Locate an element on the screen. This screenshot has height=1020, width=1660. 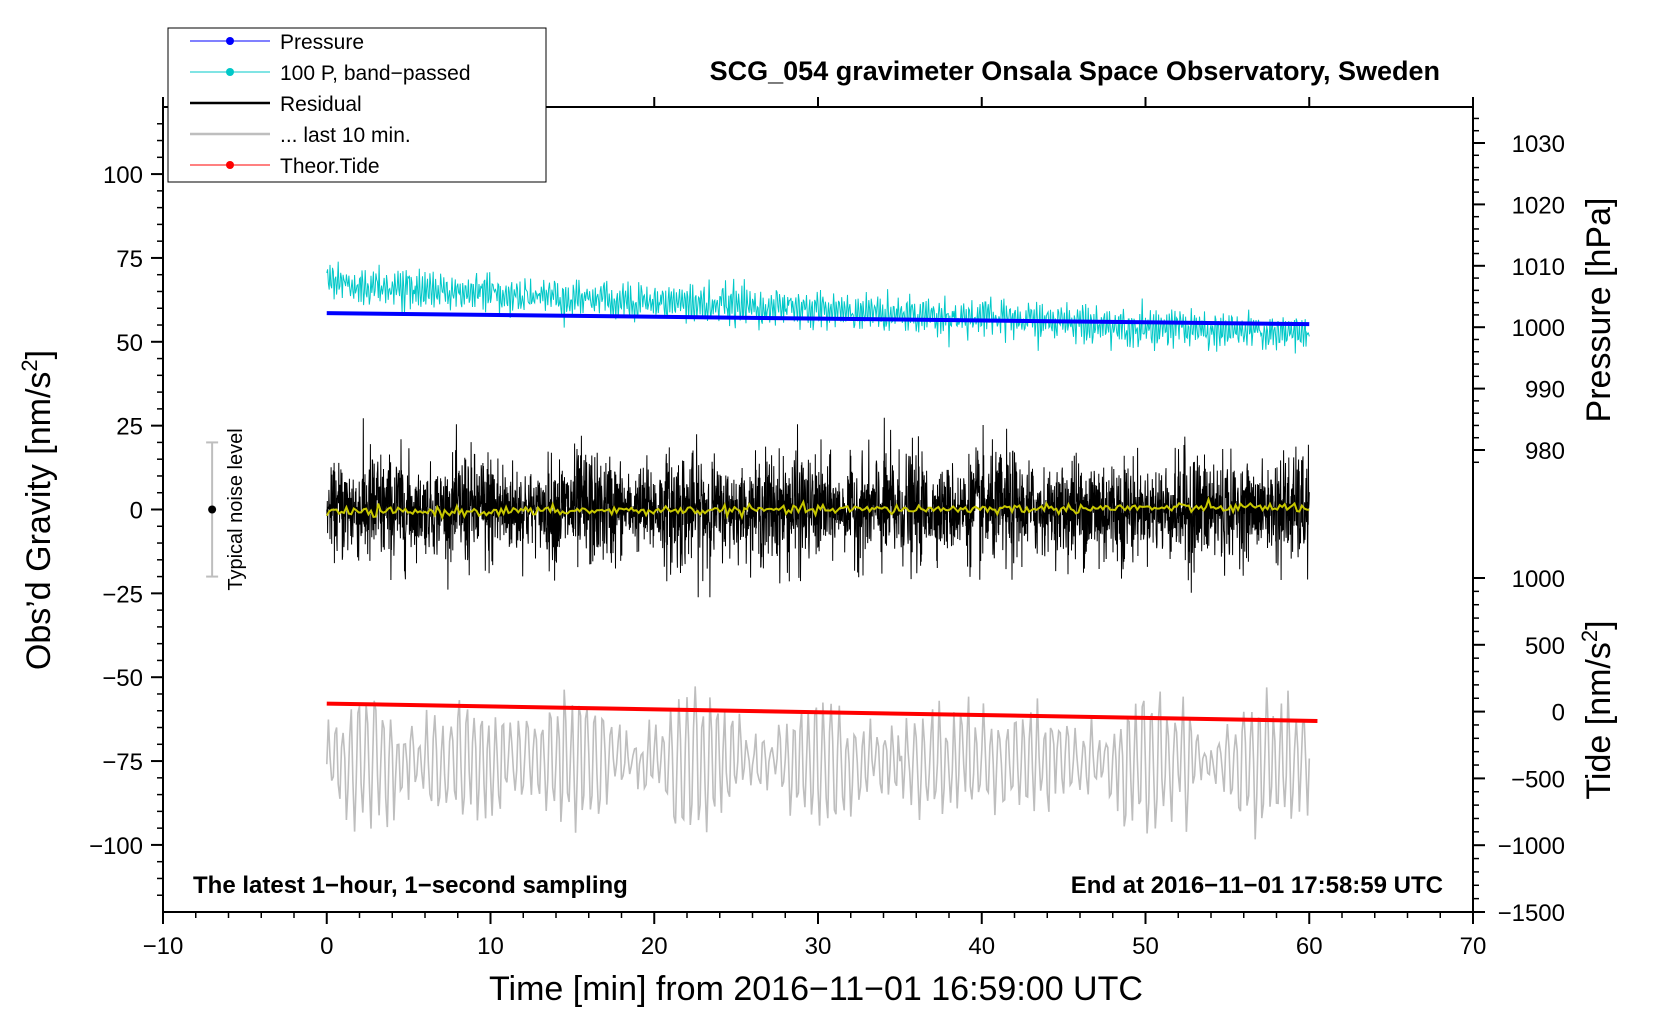
y-axis-right-tide-label: Tide [nm/s2] is located at coordinates (1597, 709).